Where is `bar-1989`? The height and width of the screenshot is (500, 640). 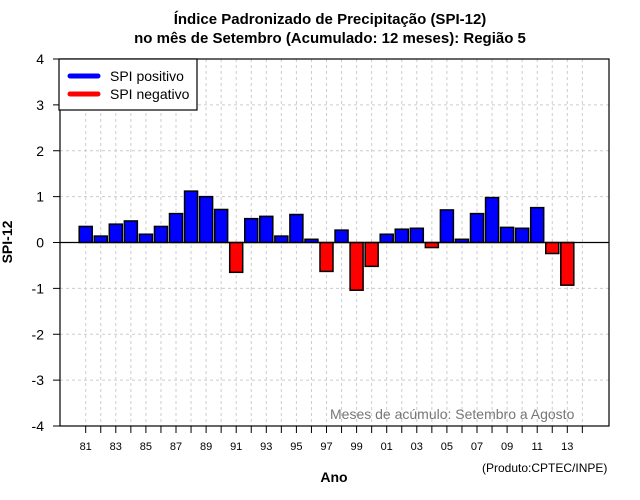
bar-1989 is located at coordinates (206, 219).